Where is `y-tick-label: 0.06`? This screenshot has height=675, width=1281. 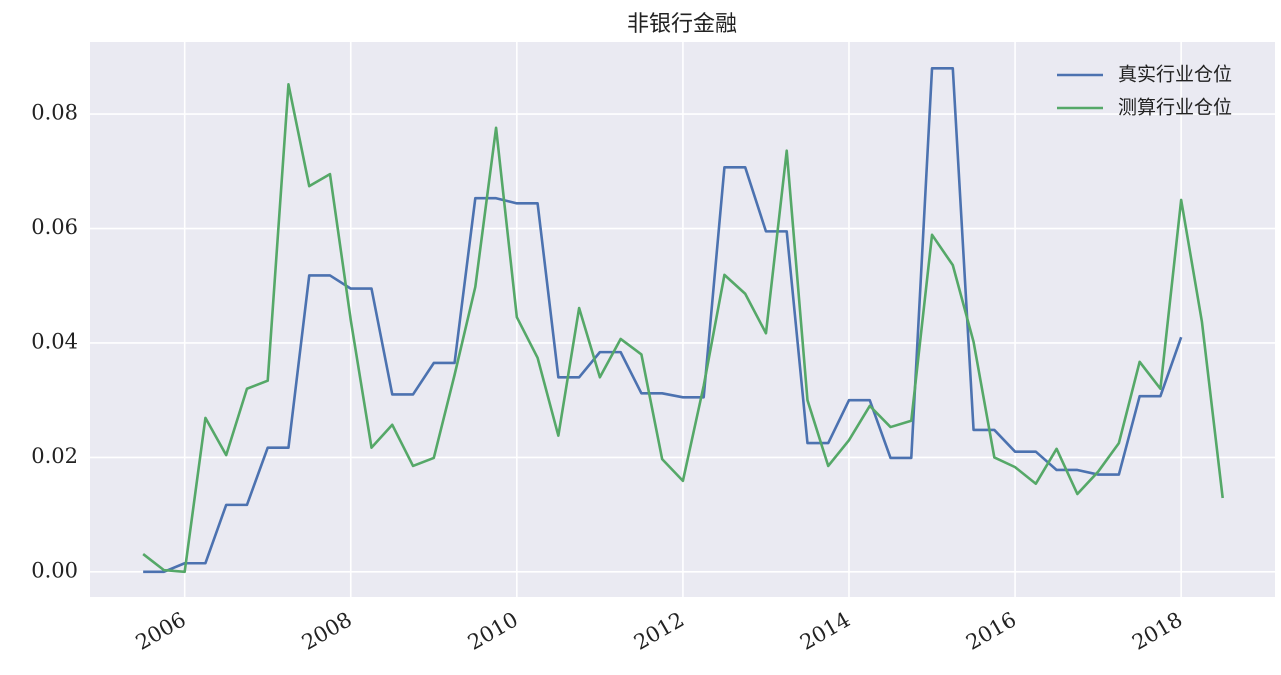 y-tick-label: 0.06 is located at coordinates (54, 227).